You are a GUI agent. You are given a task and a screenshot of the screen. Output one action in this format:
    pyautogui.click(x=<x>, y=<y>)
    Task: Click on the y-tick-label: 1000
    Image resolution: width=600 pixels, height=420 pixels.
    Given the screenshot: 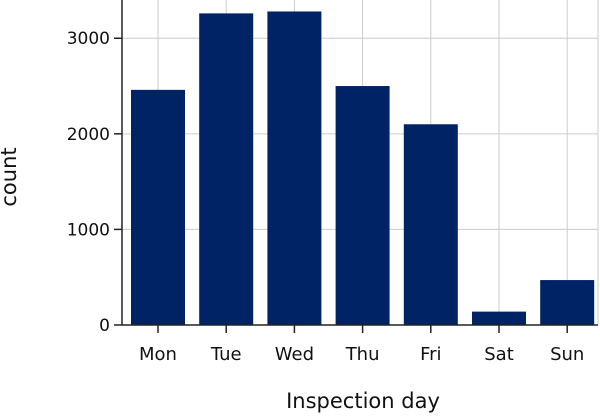 What is the action you would take?
    pyautogui.click(x=88, y=230)
    